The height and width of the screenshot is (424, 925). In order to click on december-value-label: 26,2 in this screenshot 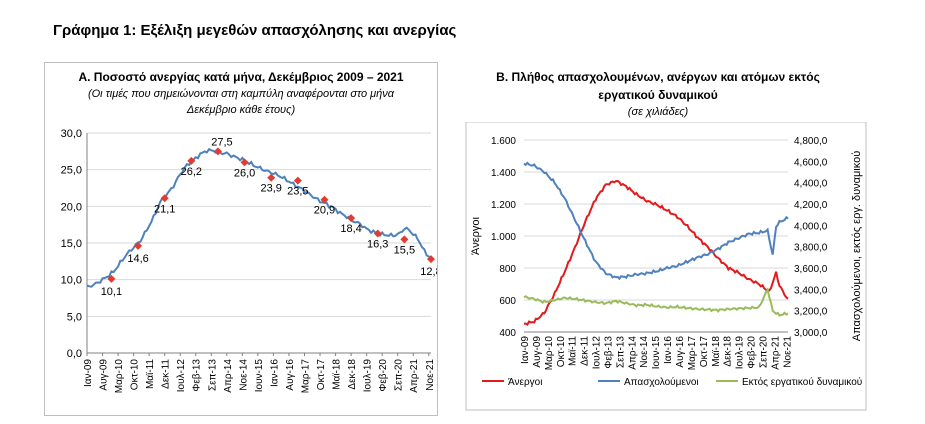, I will do `click(191, 172)`.